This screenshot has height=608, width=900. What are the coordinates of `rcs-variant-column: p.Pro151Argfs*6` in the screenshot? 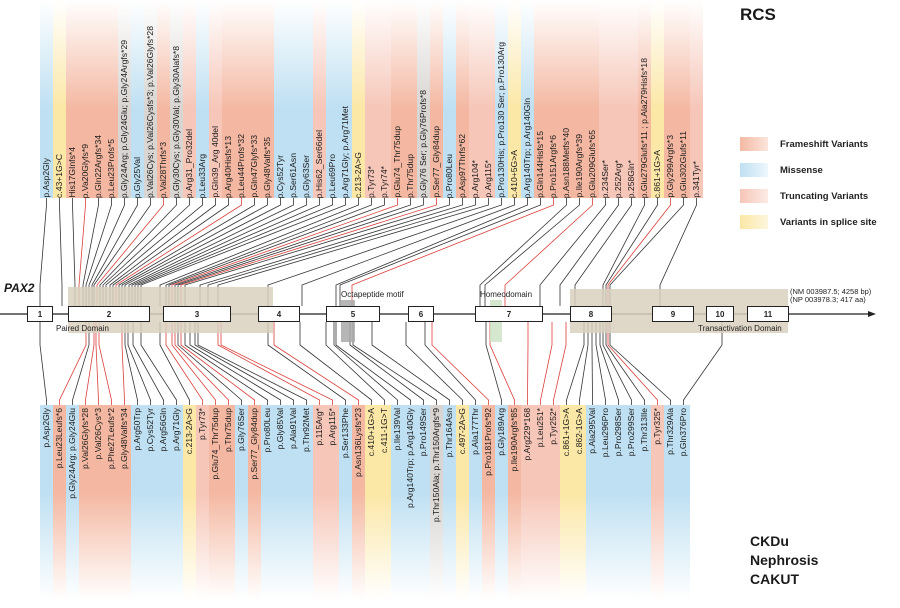 It's located at (553, 99).